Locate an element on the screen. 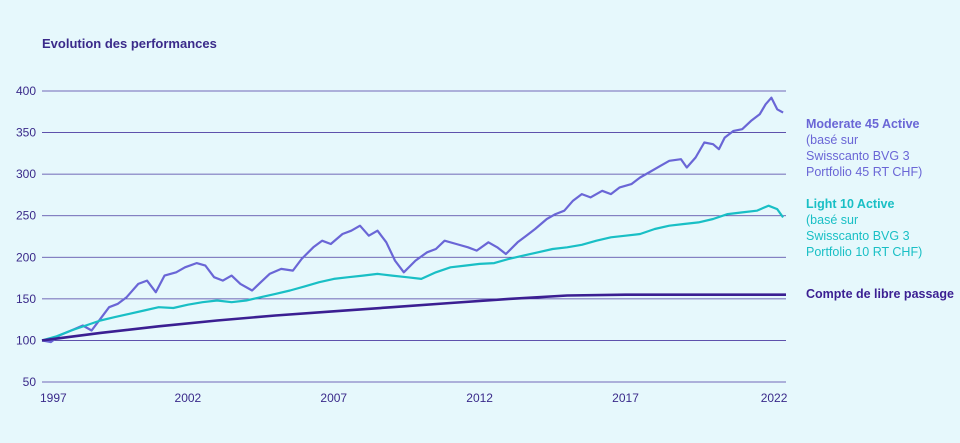 Image resolution: width=960 pixels, height=443 pixels. y-tick-label: 250 is located at coordinates (26, 216).